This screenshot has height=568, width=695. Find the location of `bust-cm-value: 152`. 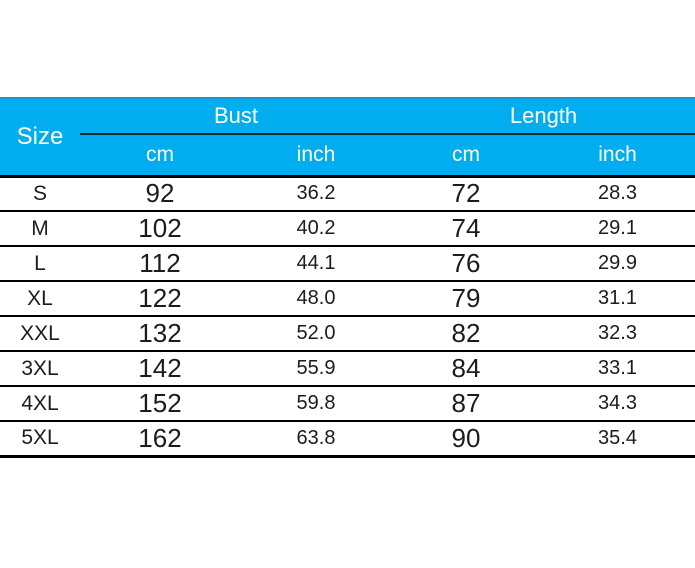

bust-cm-value: 152 is located at coordinates (160, 404).